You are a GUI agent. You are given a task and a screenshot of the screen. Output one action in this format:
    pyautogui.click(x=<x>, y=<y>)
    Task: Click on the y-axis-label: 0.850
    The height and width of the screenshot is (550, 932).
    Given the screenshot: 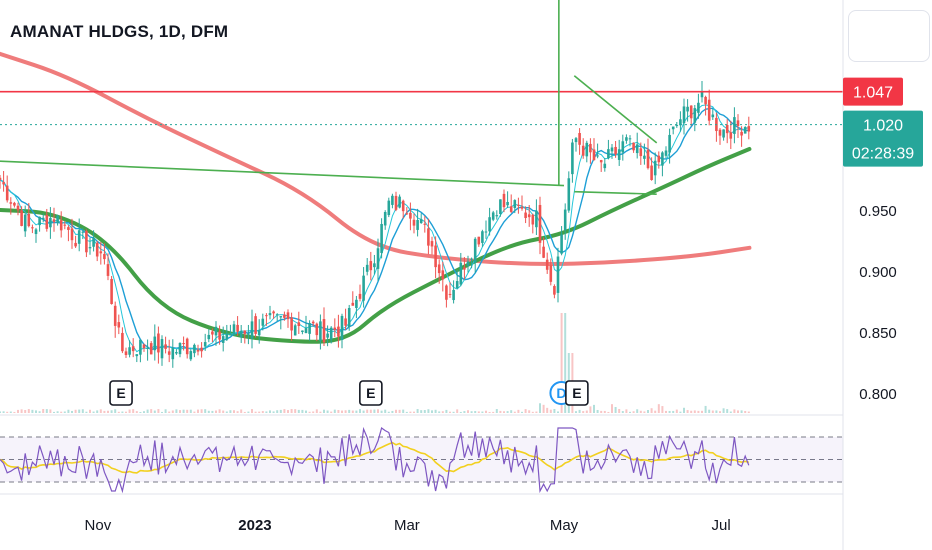 What is the action you would take?
    pyautogui.click(x=878, y=333)
    